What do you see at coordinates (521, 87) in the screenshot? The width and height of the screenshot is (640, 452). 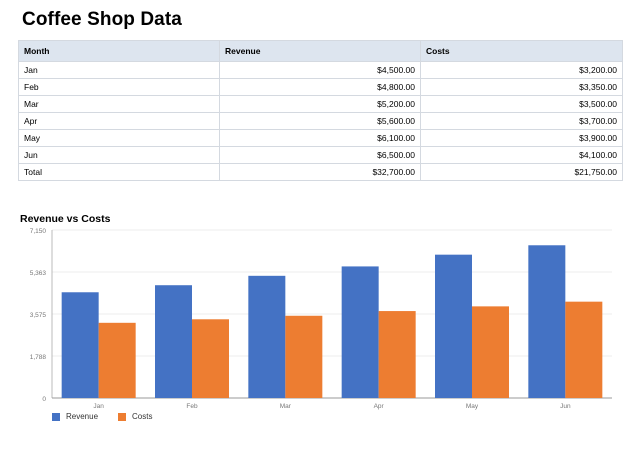 I see `cell-costs: $3,350.00` at bounding box center [521, 87].